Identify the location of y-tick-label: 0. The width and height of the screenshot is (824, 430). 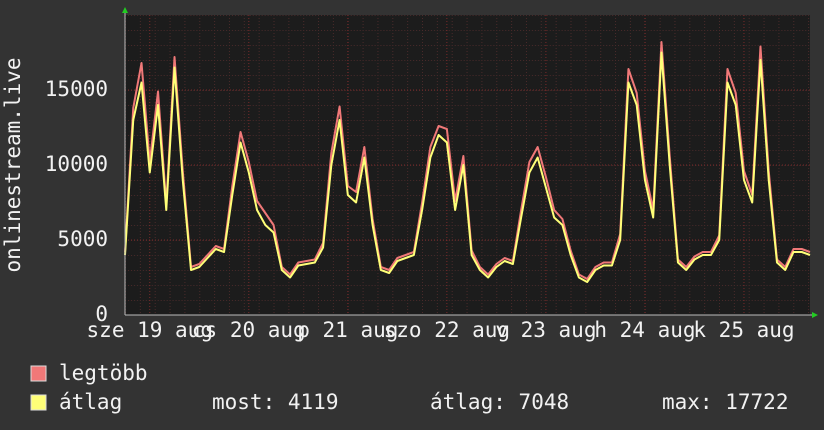
(101, 314).